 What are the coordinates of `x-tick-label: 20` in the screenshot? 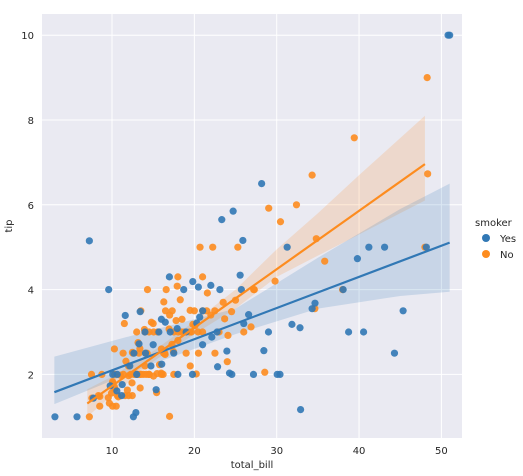 It's located at (194, 451).